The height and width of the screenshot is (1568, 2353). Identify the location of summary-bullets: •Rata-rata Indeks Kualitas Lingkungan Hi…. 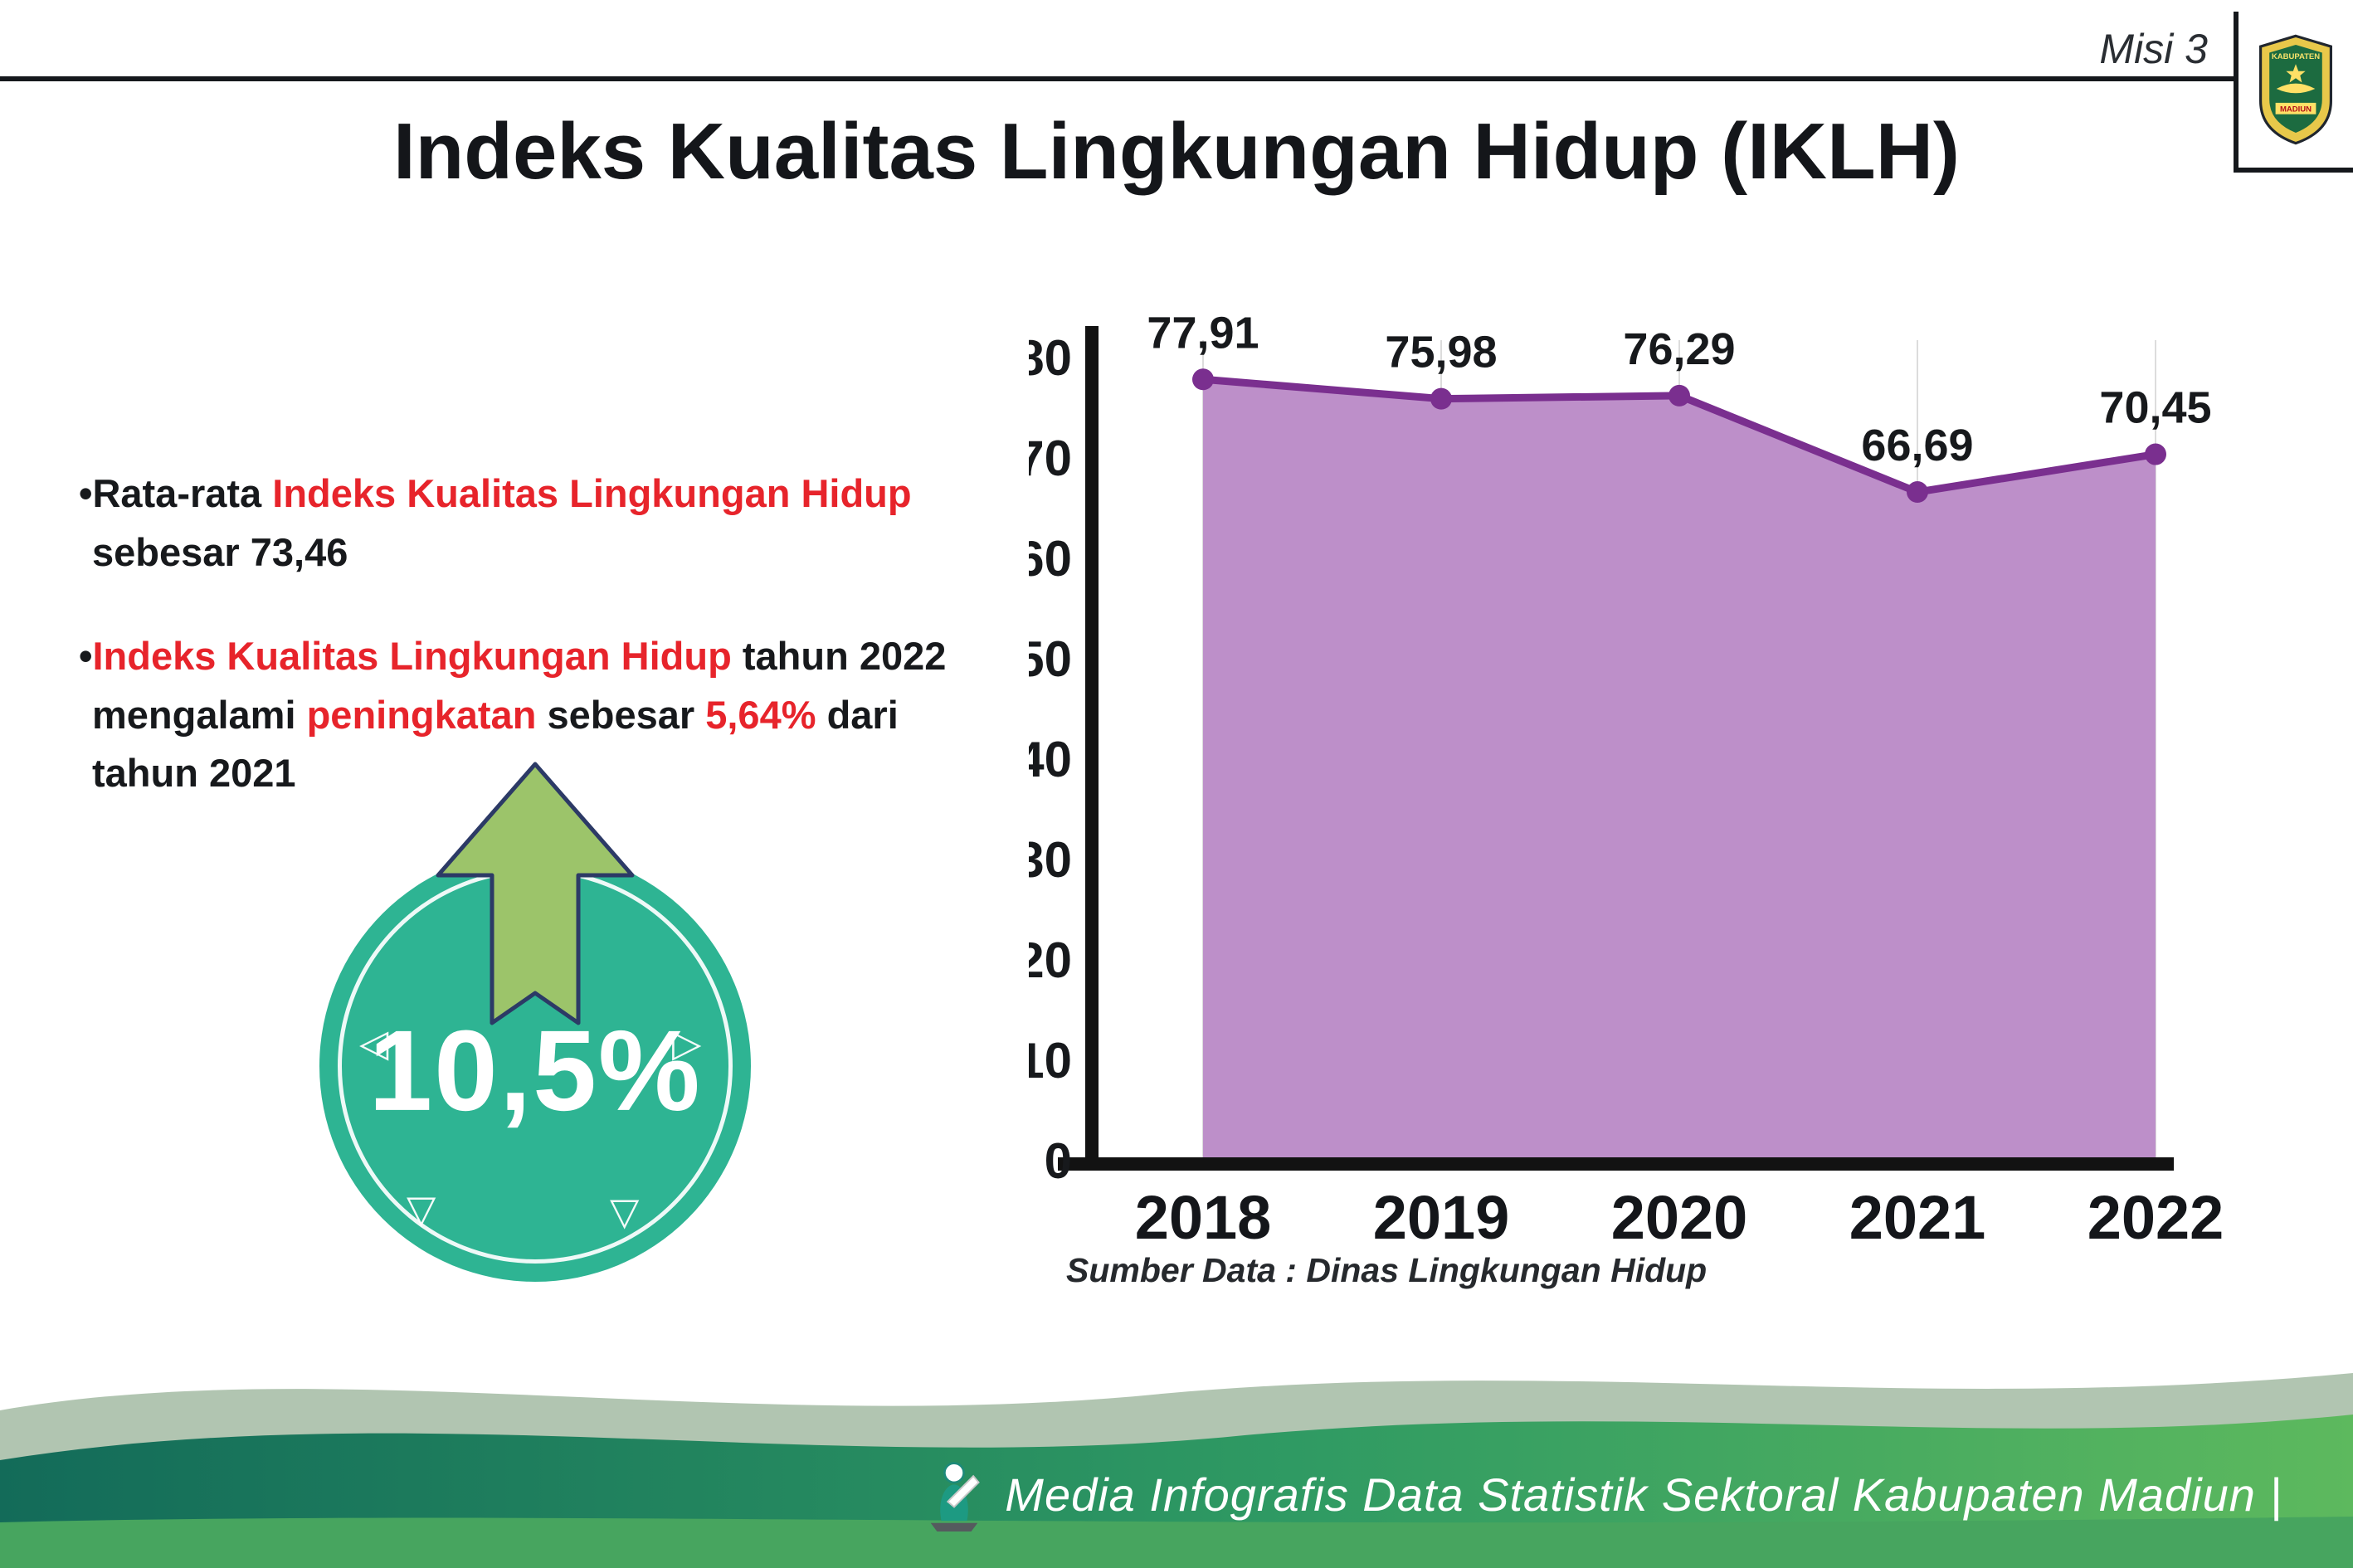
(543, 634).